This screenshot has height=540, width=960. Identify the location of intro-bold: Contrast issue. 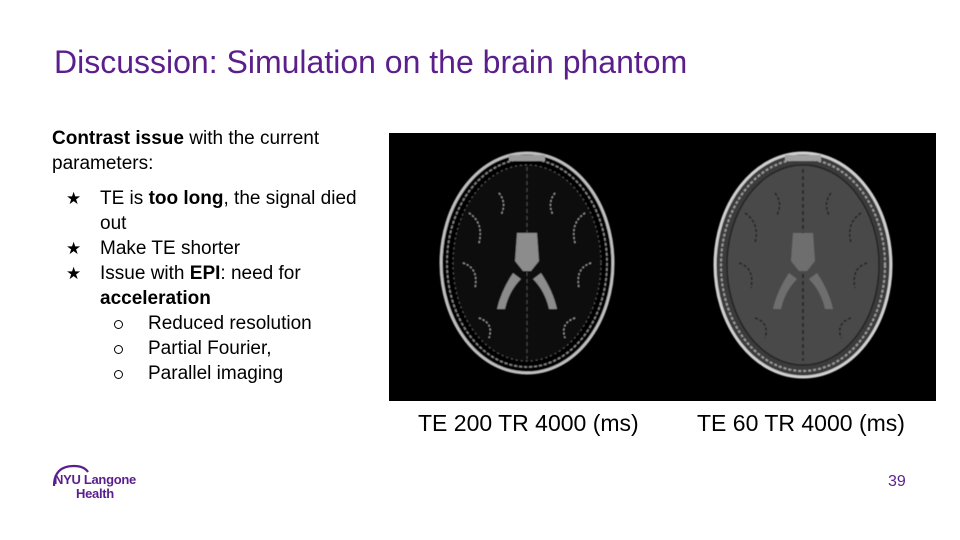
(118, 138).